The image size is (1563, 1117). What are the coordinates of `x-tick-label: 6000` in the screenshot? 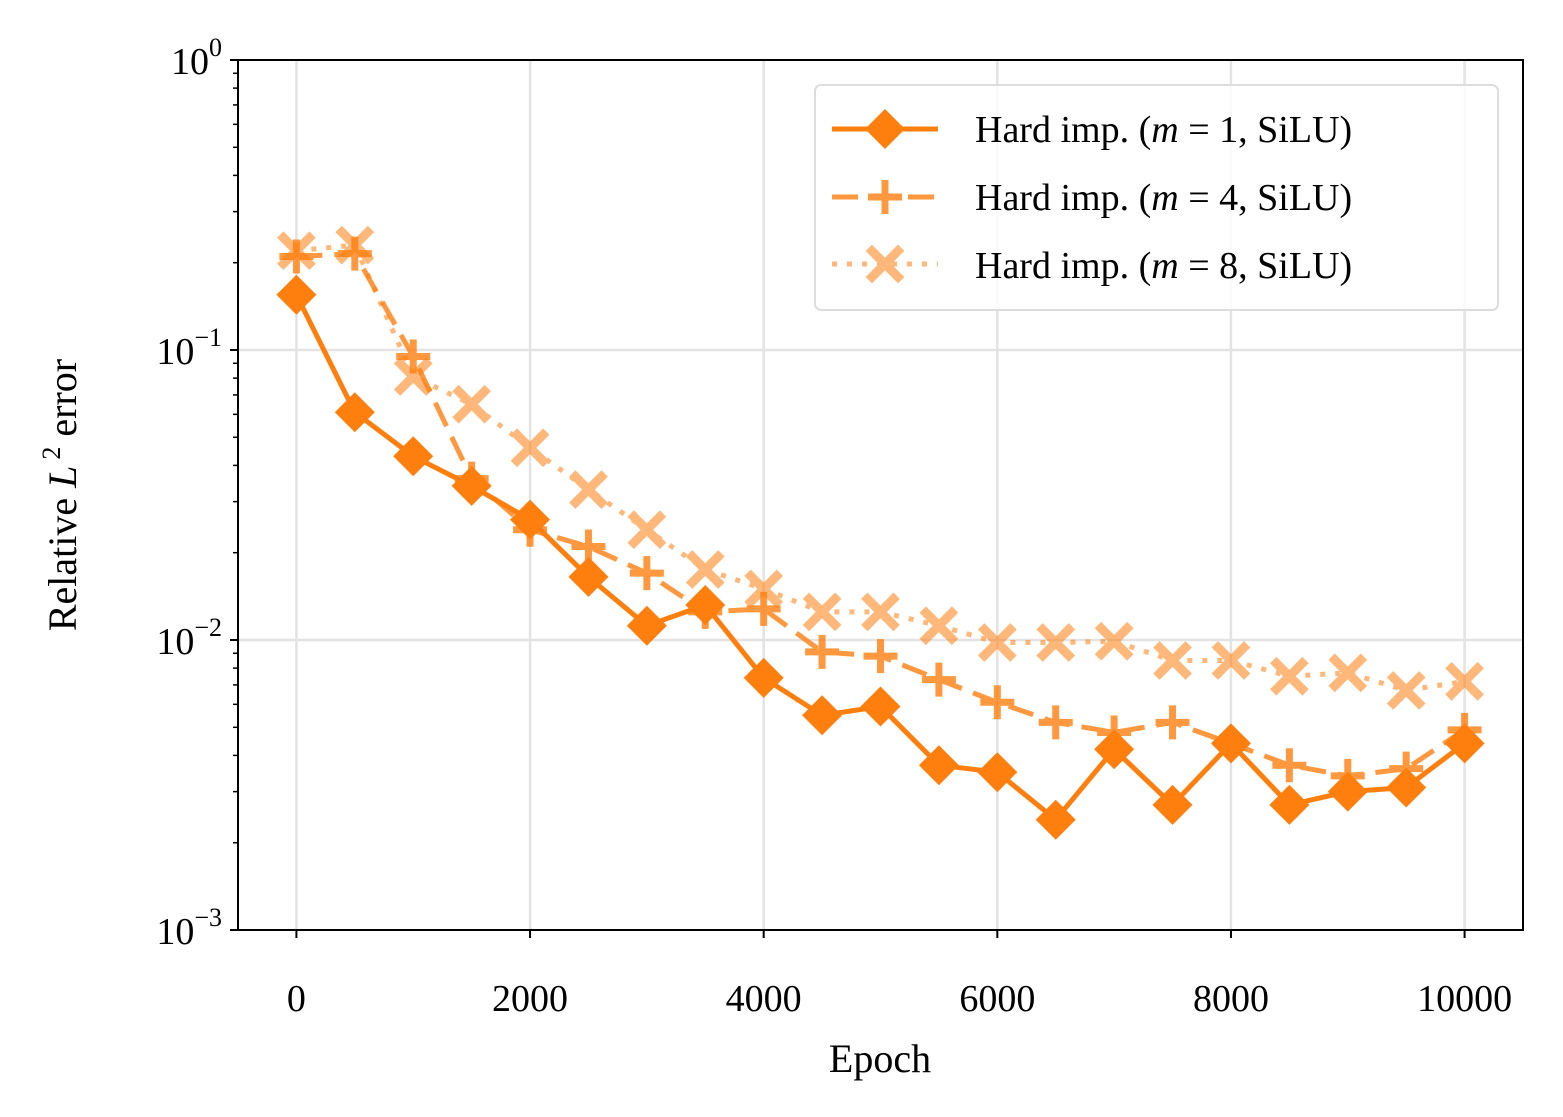 It's located at (997, 999).